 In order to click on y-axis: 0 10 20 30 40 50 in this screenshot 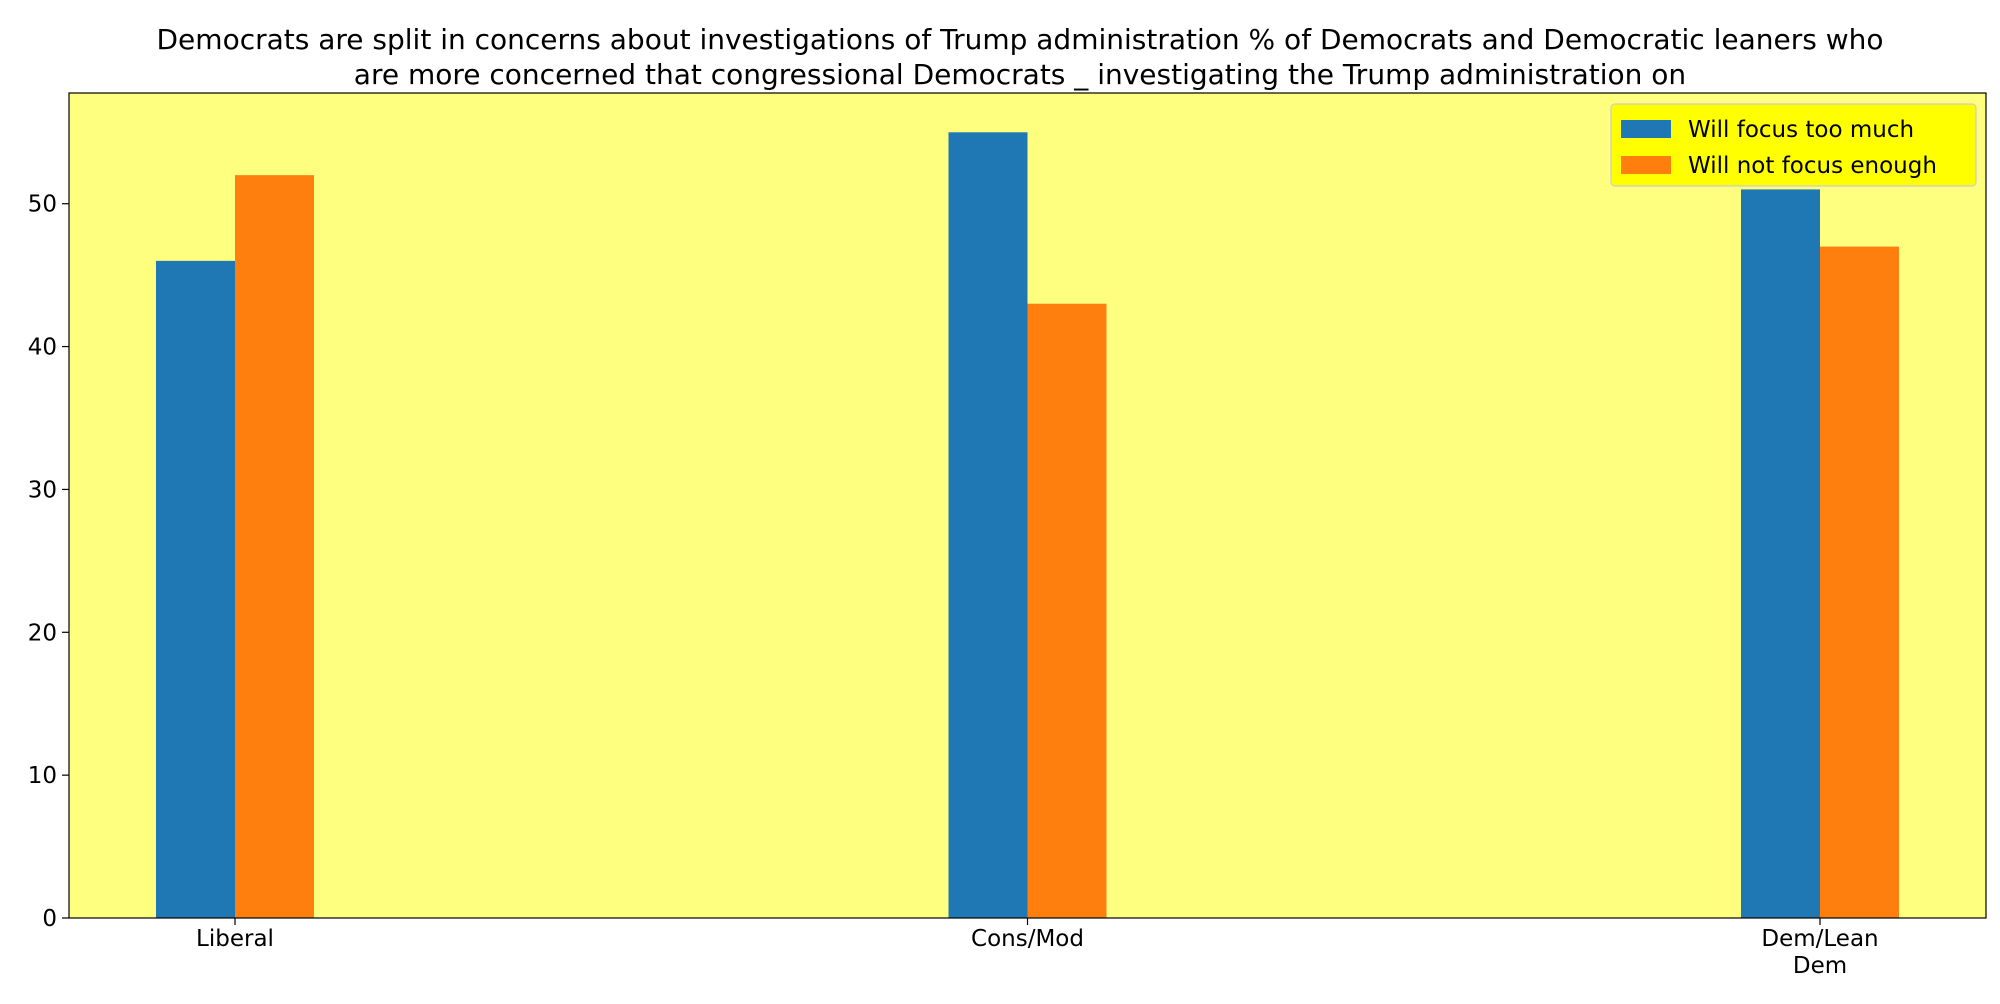, I will do `click(48, 562)`.